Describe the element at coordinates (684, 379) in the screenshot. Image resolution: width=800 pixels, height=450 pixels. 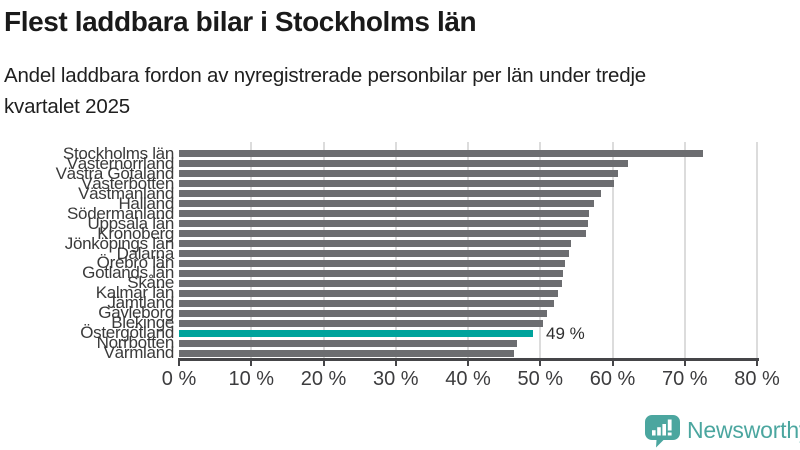
I see `x-tick-label-70: 70 %` at that location.